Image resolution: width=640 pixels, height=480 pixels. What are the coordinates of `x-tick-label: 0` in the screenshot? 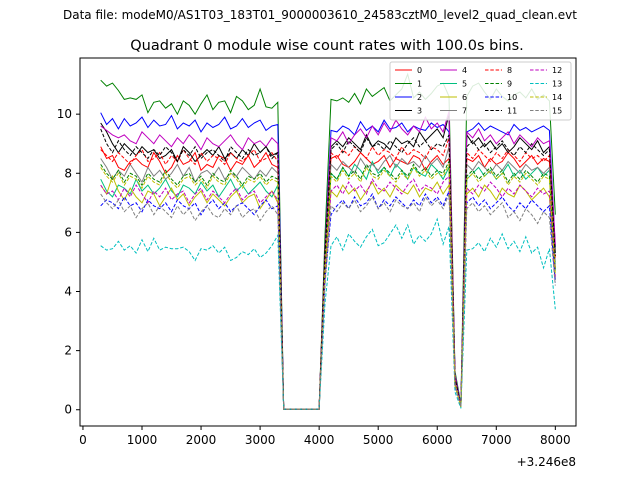 It's located at (83, 440).